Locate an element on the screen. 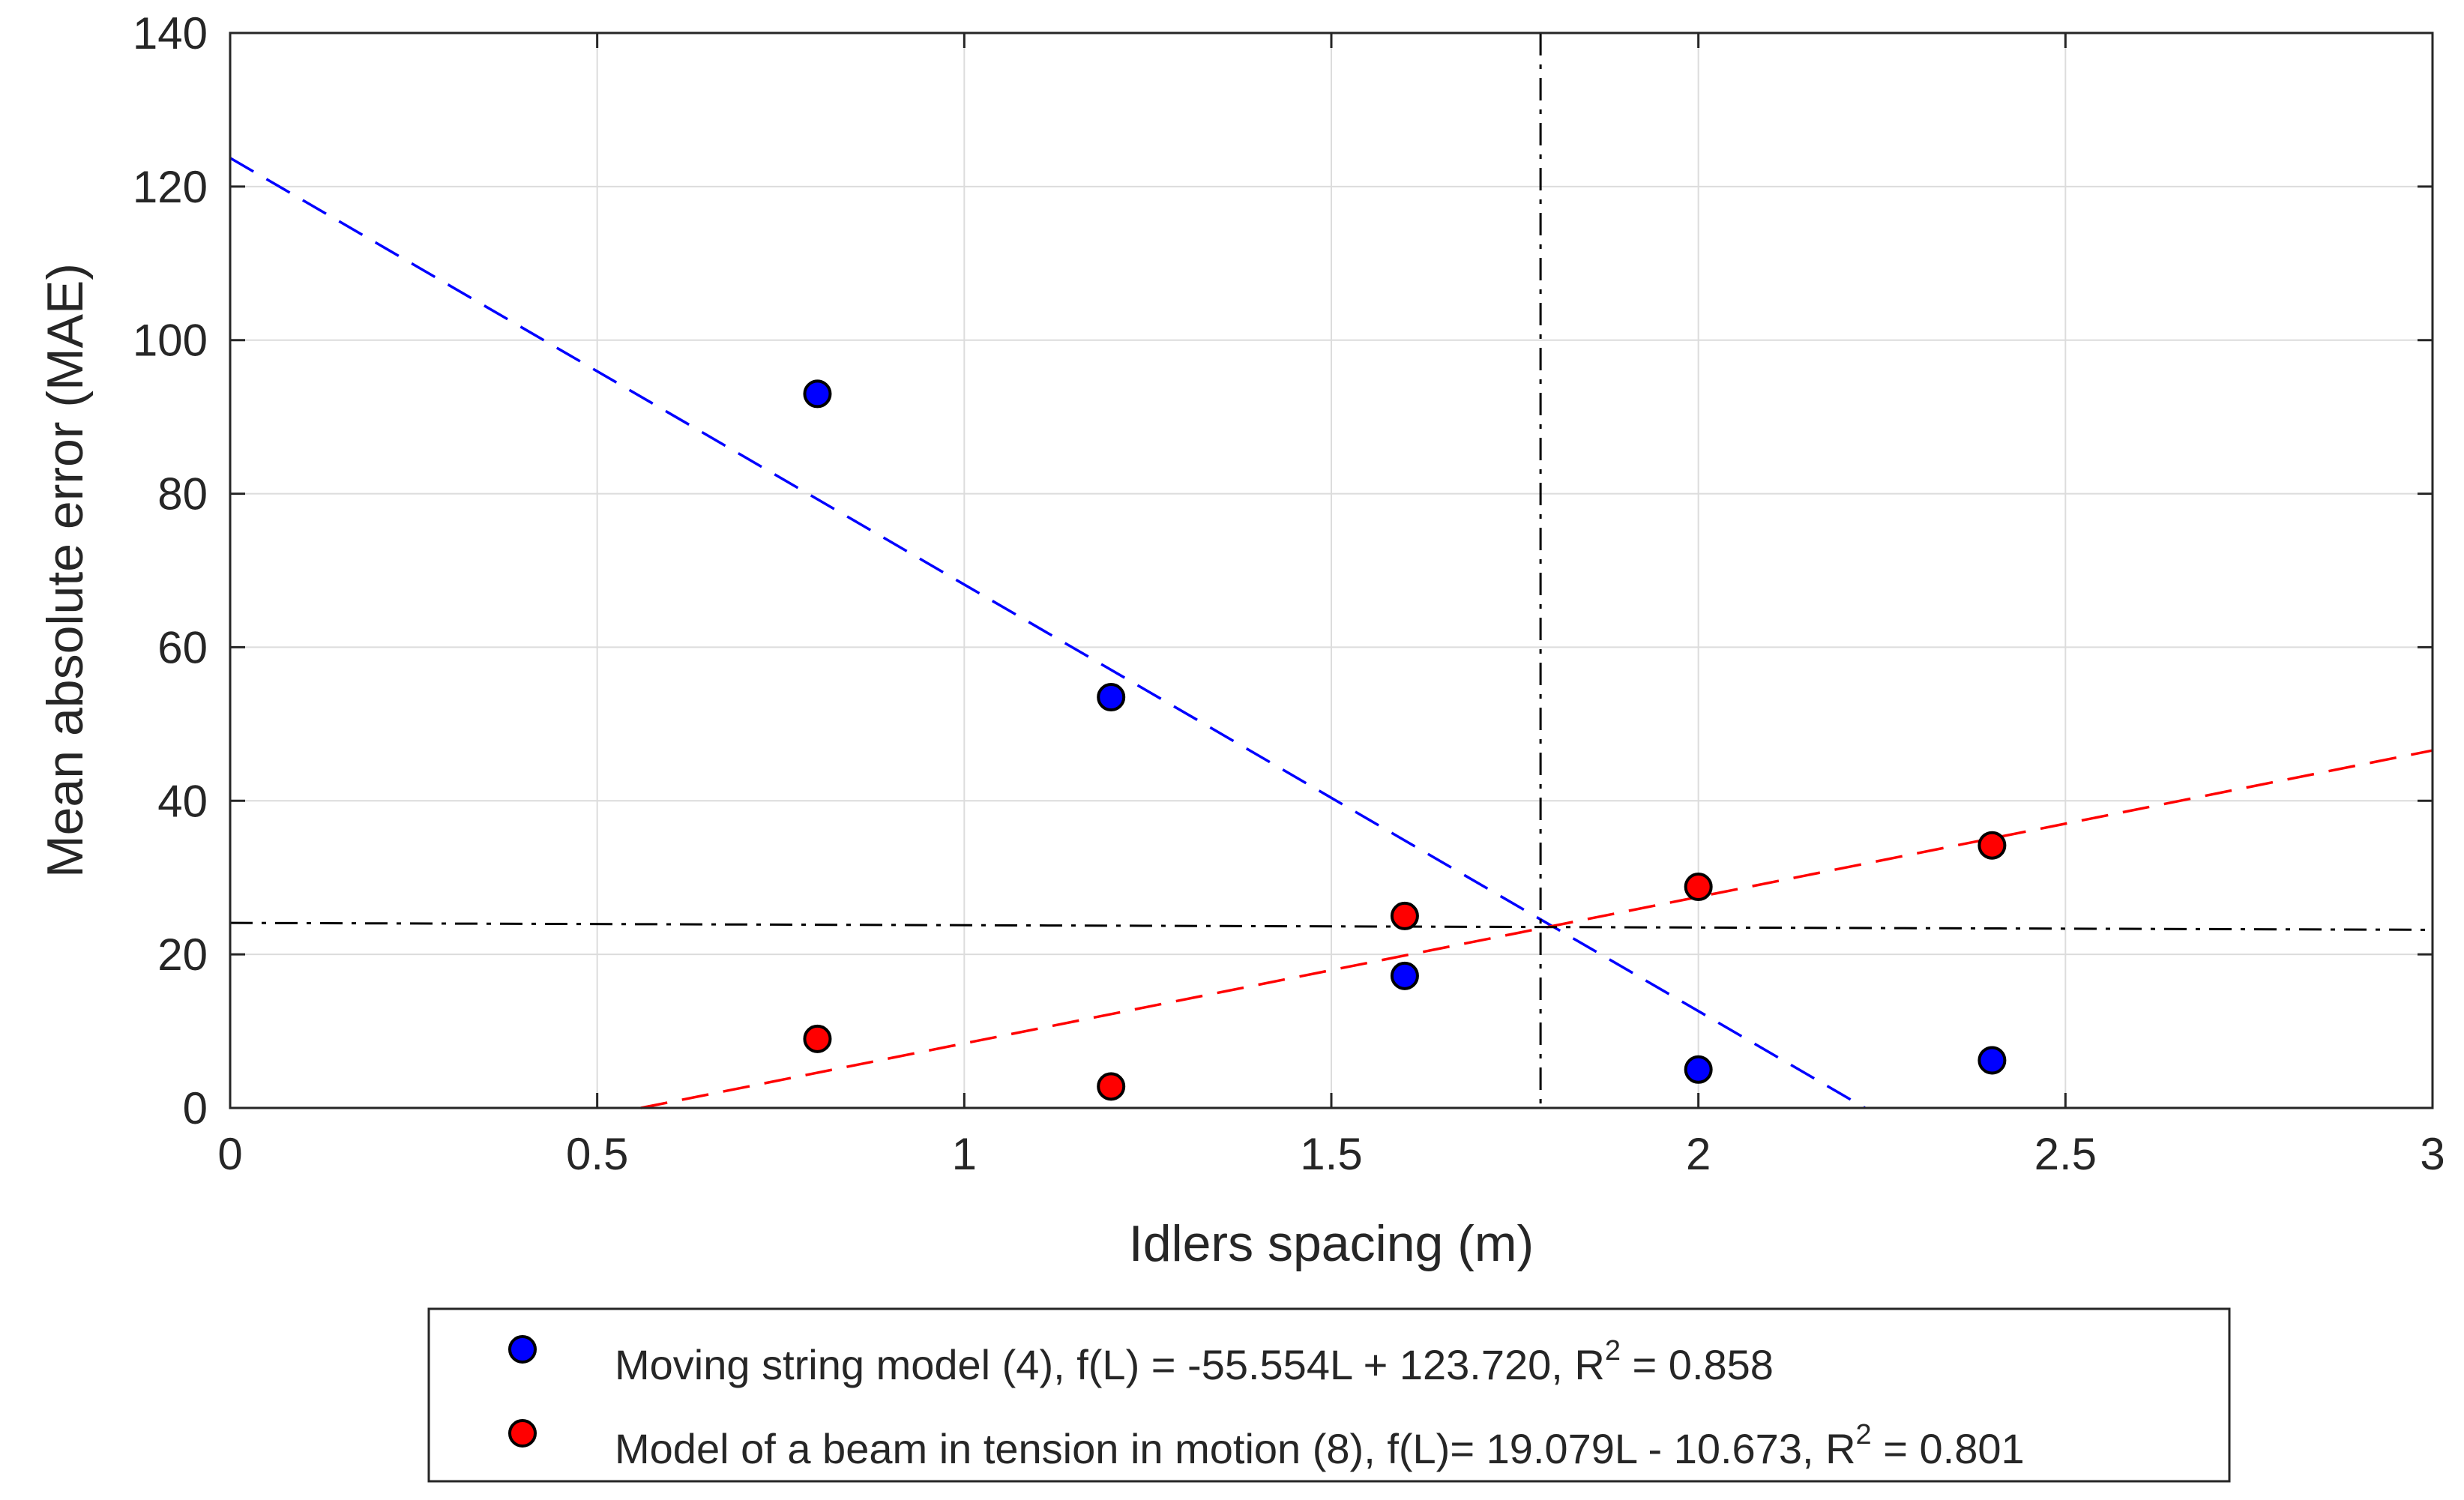  y-tick-label: 80 is located at coordinates (182, 494).